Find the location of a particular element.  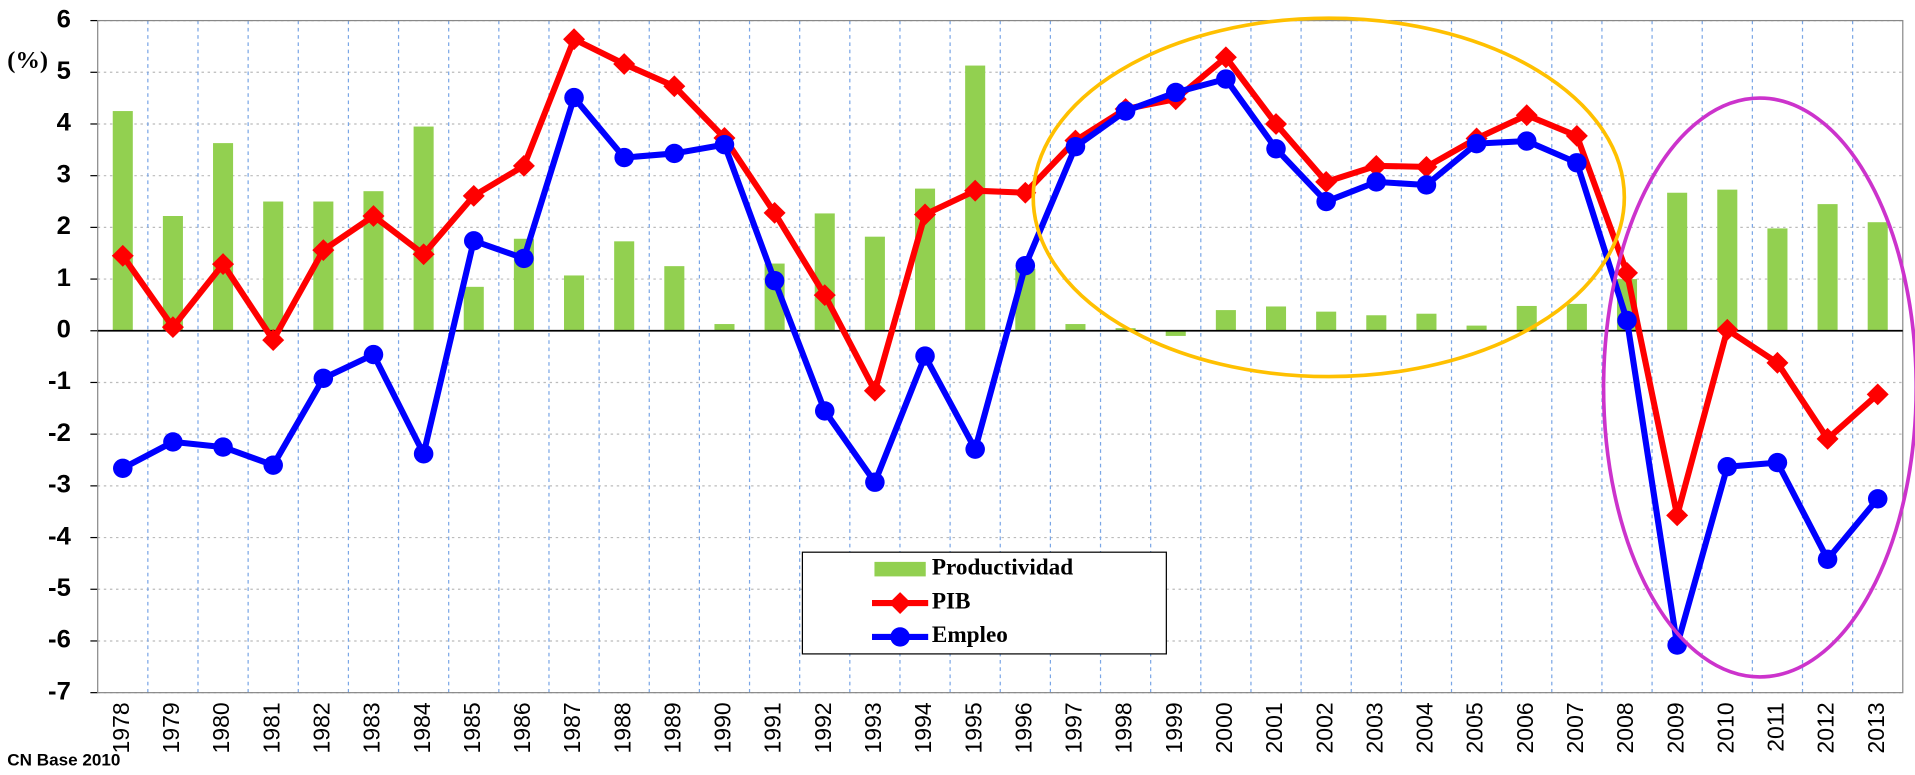

legend-label: PIB is located at coordinates (951, 600).